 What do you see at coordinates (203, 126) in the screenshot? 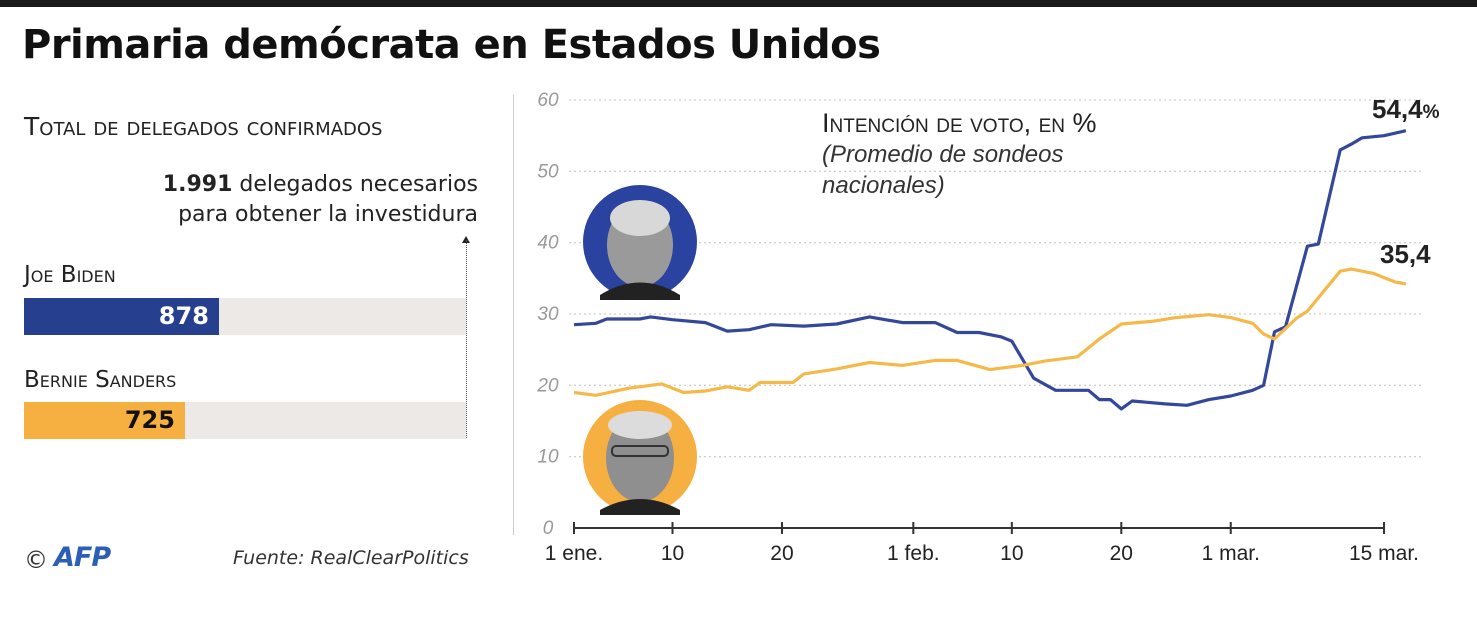
I see `delegates-heading: Total de delegados confirmados` at bounding box center [203, 126].